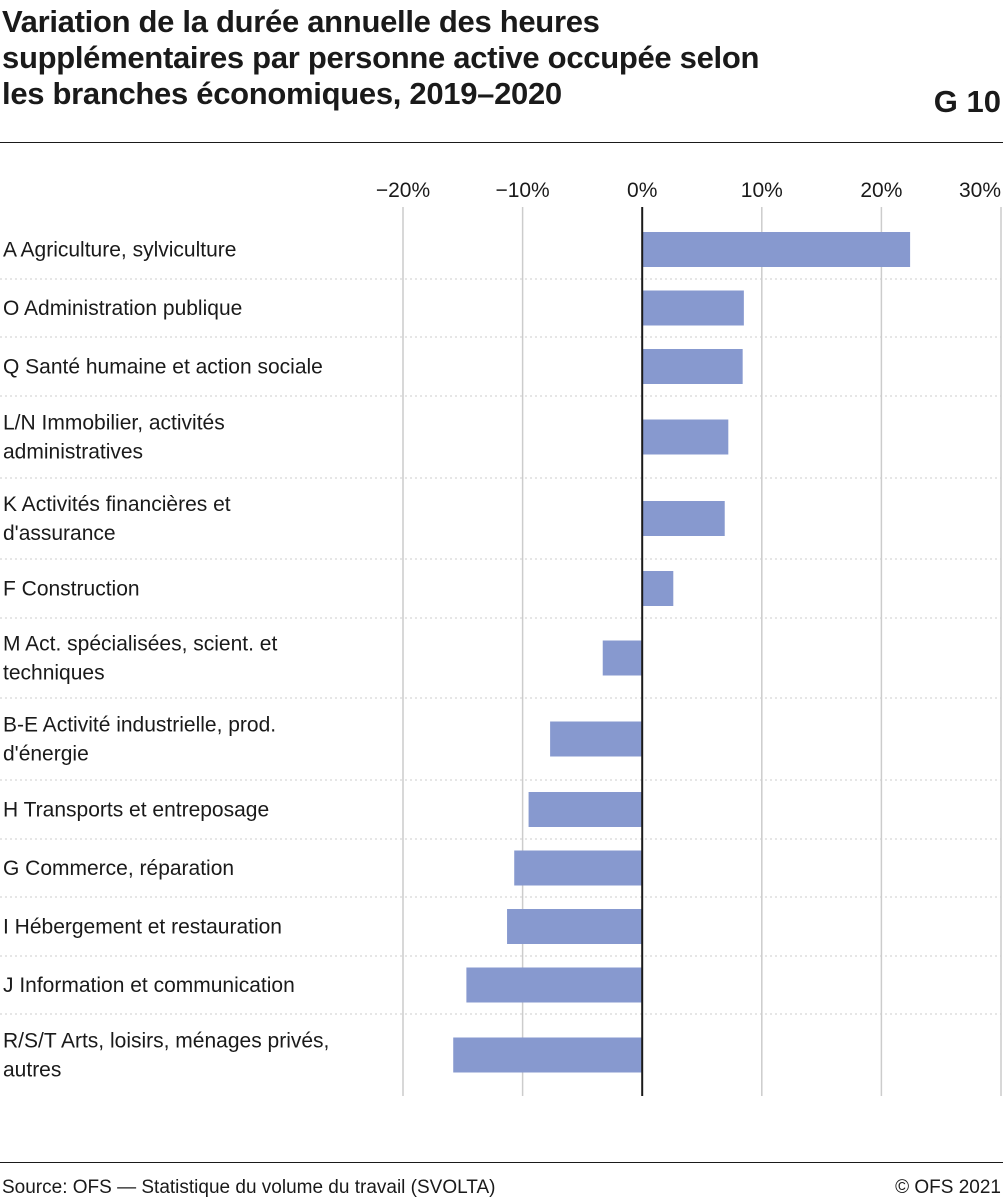  I want to click on x-tick-label: 20%, so click(881, 190).